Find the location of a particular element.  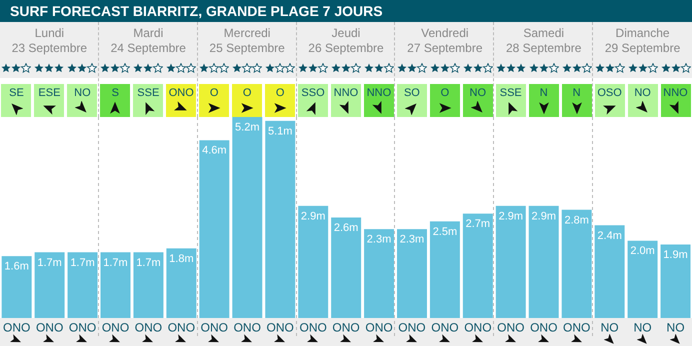

data-label: 4.6m is located at coordinates (214, 150).